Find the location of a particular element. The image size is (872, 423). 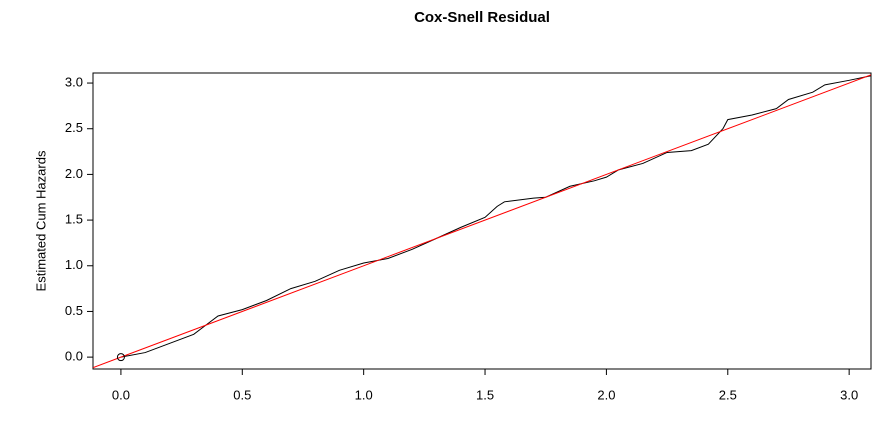

y-tick-label: 1.0 is located at coordinates (74, 264).